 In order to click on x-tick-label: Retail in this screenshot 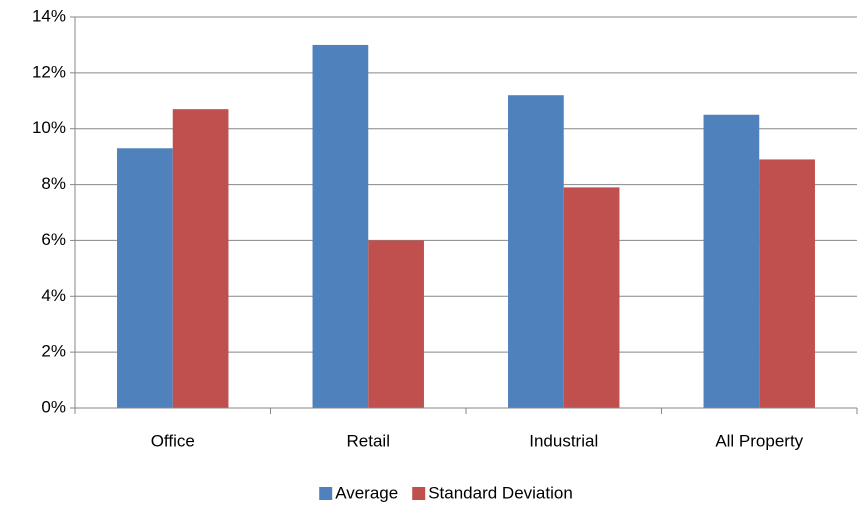, I will do `click(368, 440)`.